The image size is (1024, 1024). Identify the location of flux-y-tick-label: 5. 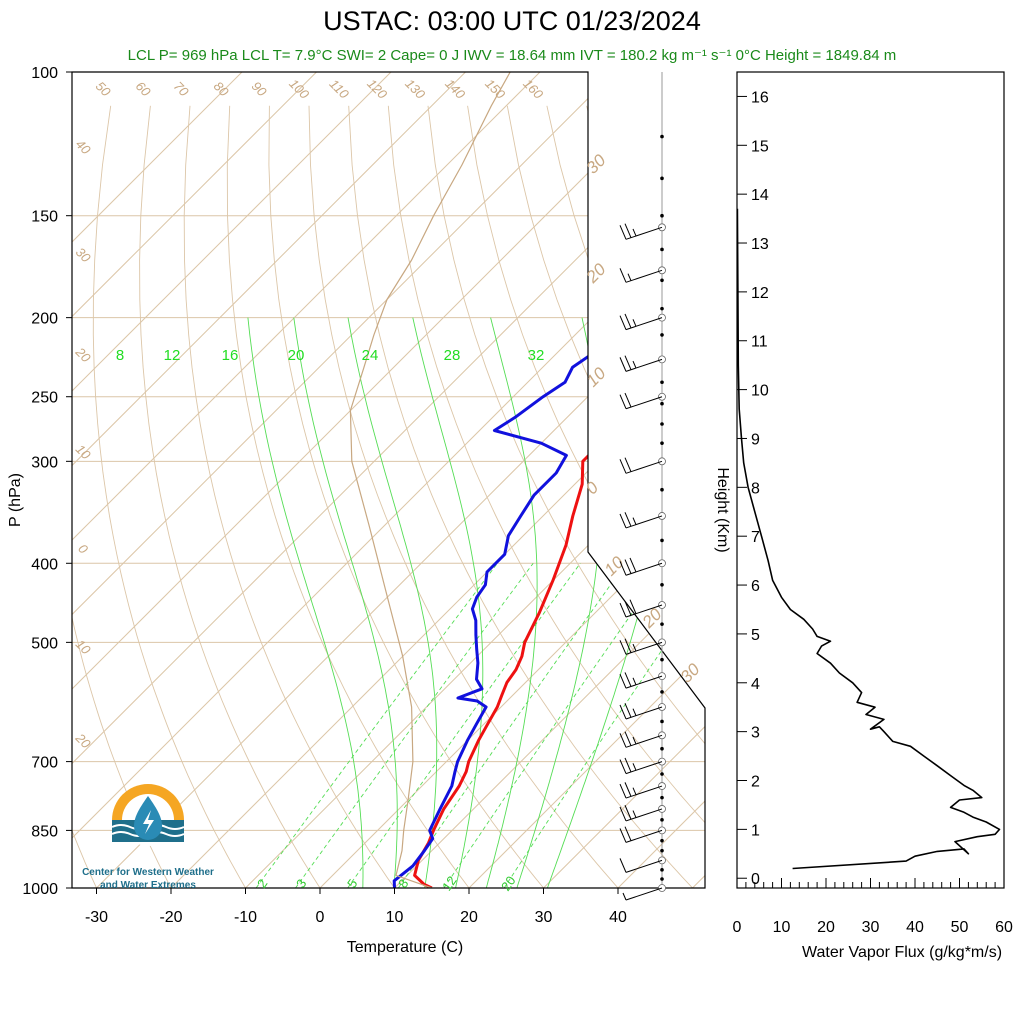
(755, 635).